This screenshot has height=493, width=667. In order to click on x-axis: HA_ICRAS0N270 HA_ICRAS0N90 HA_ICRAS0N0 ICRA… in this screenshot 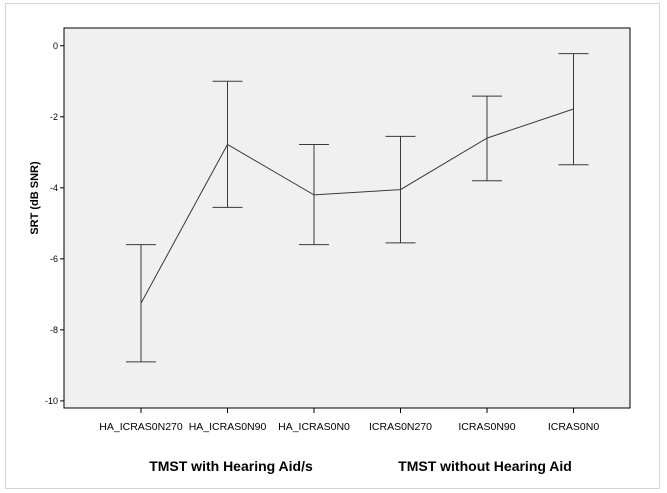, I will do `click(349, 420)`.